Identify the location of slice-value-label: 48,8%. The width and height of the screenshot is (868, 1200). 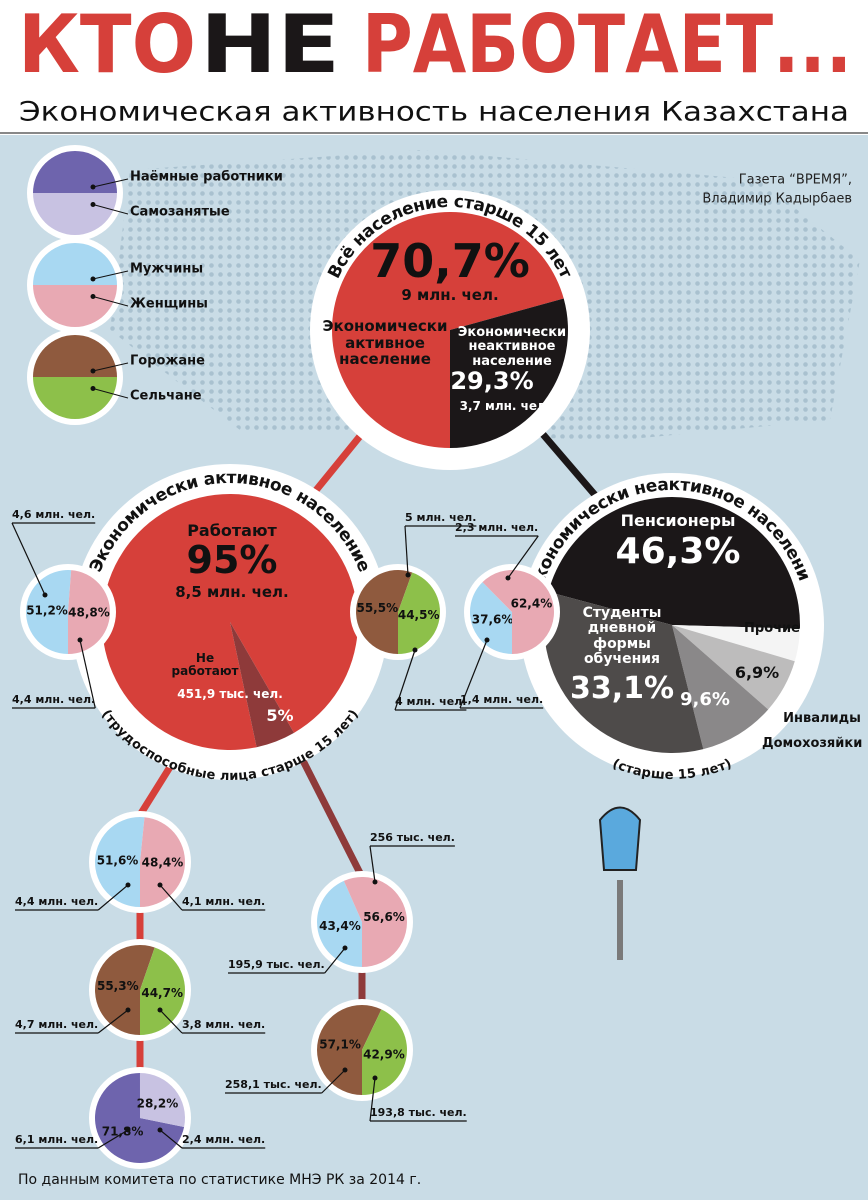
(89, 612).